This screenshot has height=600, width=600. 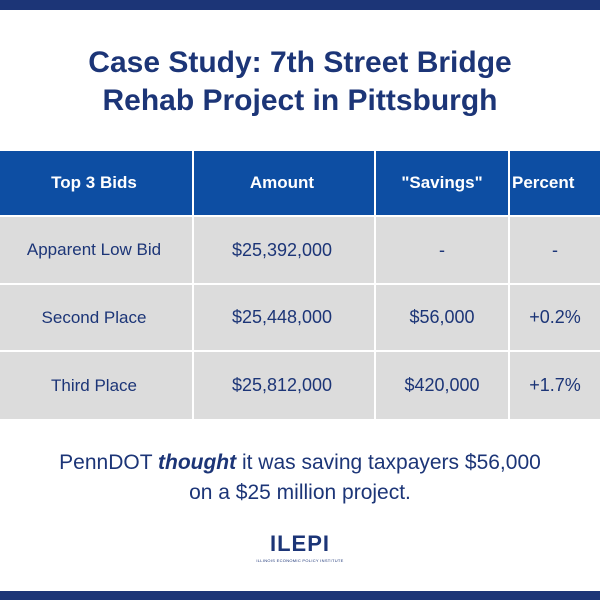 I want to click on logo-tagline: ILLINOIS ECONOMIC POLICY INSTITUTE, so click(x=300, y=560).